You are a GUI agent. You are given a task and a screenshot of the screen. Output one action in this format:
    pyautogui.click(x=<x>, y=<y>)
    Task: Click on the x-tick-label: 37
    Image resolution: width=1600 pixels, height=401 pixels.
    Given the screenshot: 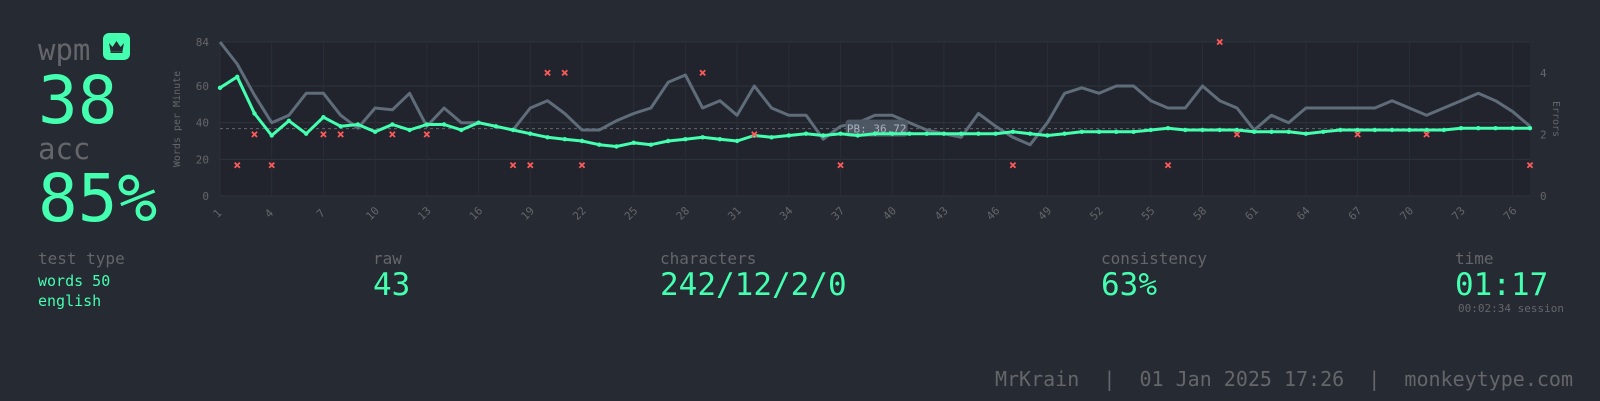 What is the action you would take?
    pyautogui.click(x=838, y=213)
    